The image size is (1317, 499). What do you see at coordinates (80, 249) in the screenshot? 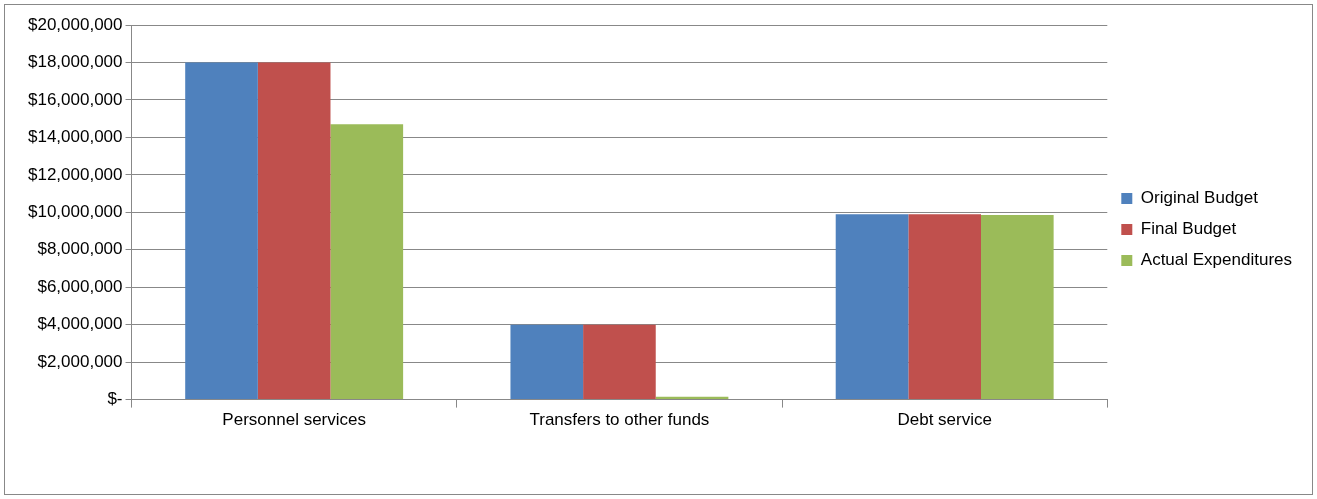
I see `y-tick-label: $8,000,000` at bounding box center [80, 249].